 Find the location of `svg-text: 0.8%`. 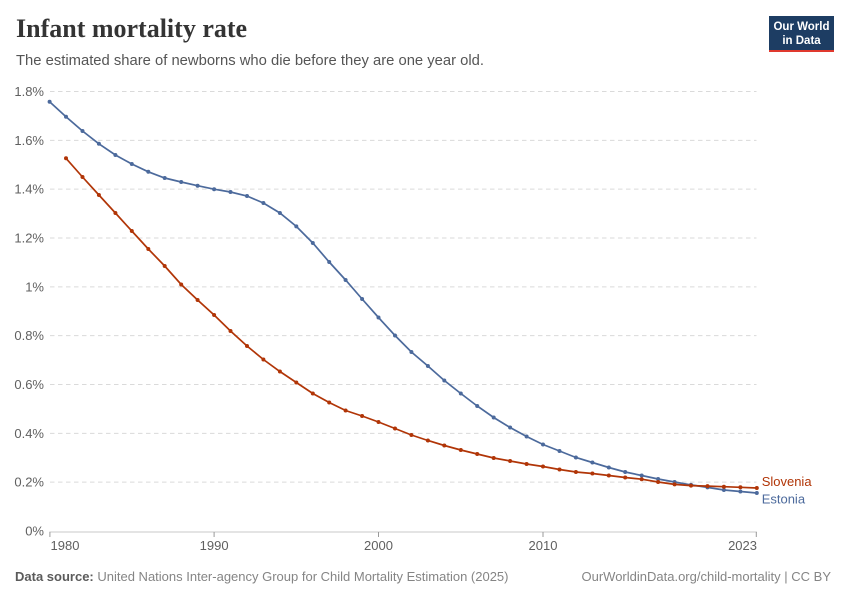

svg-text: 0.8% is located at coordinates (29, 335).